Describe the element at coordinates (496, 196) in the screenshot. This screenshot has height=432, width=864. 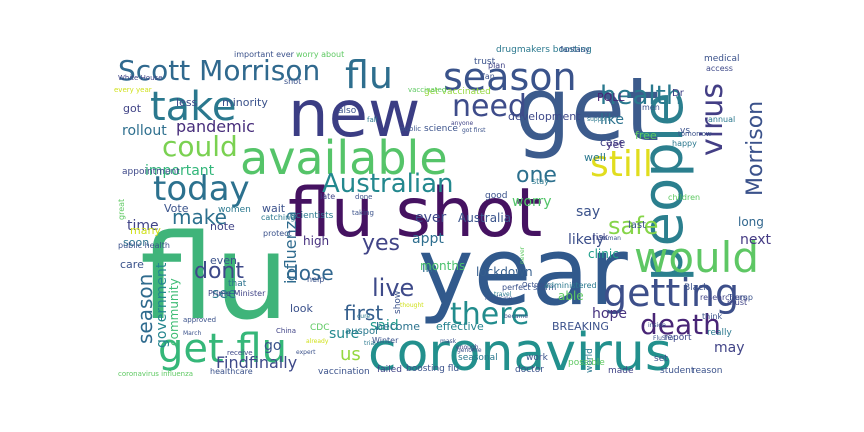
I see `word-good: good` at that location.